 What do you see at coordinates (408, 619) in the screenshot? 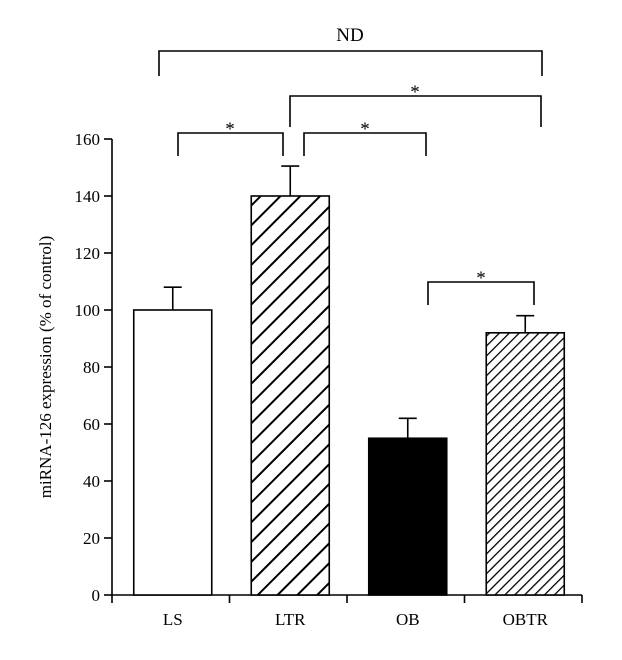
I see `category-label: OB` at bounding box center [408, 619].